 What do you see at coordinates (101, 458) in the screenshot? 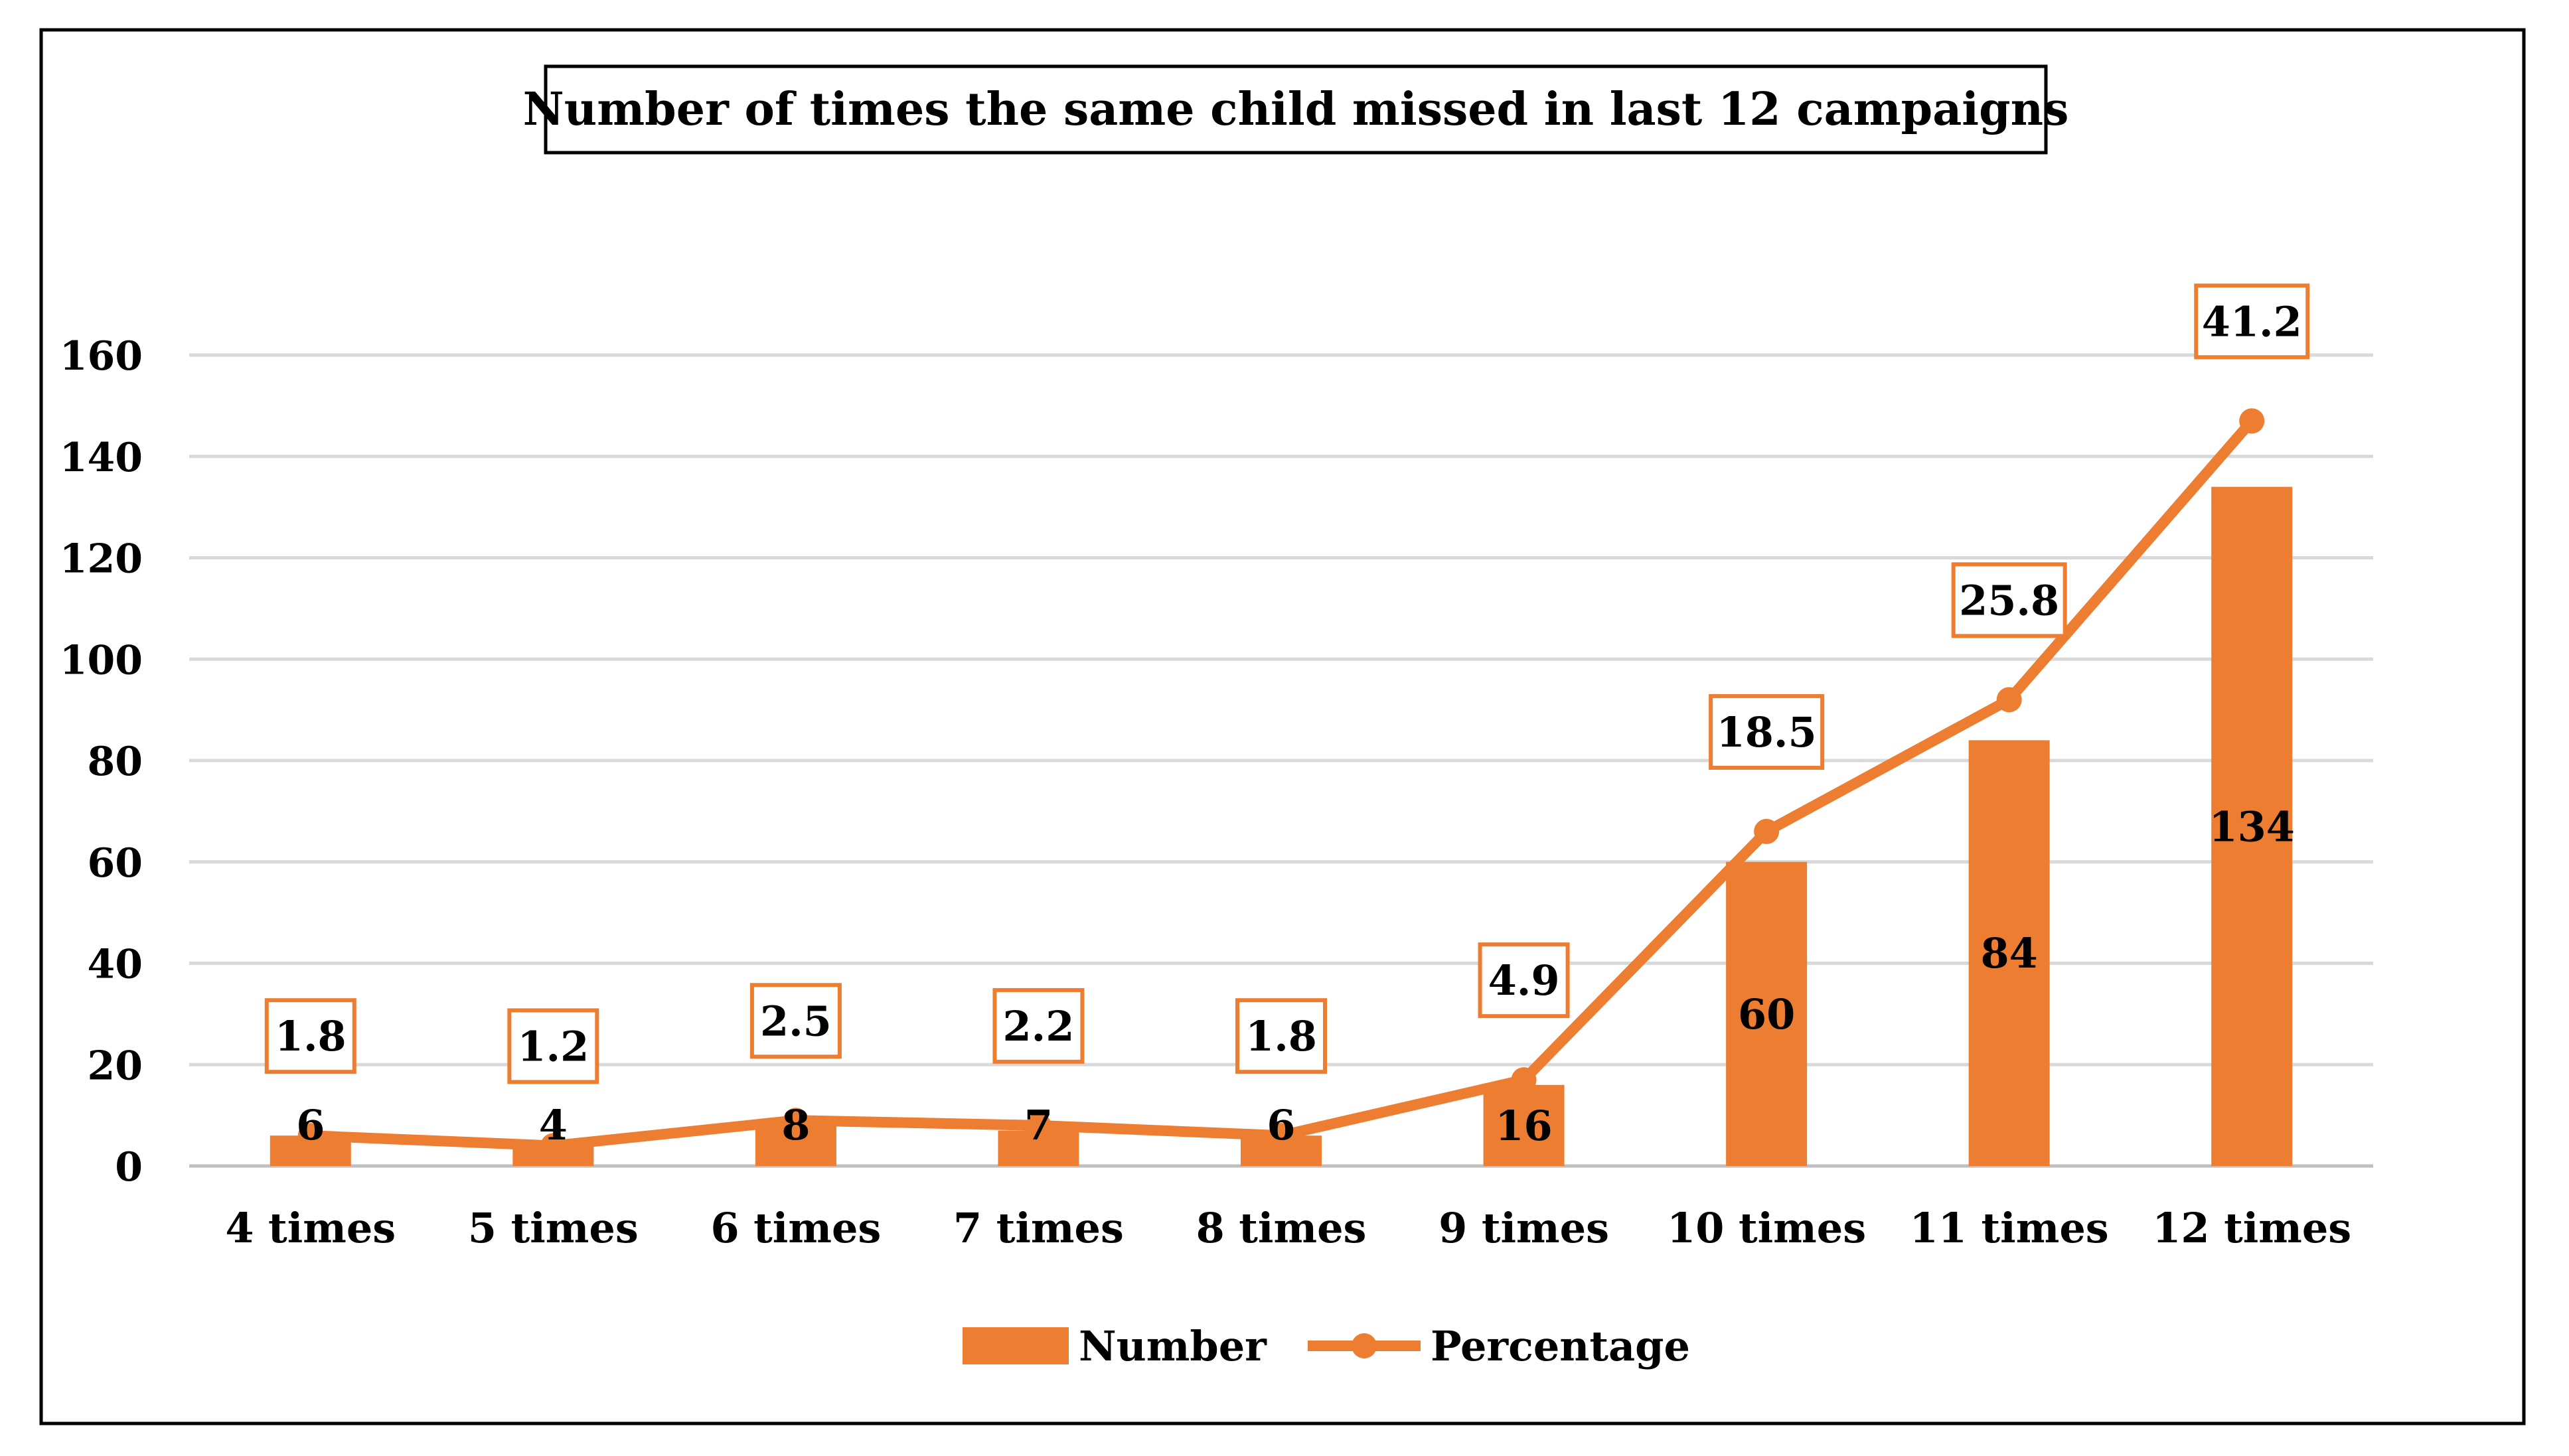
I see `y-tick-label: 140` at bounding box center [101, 458].